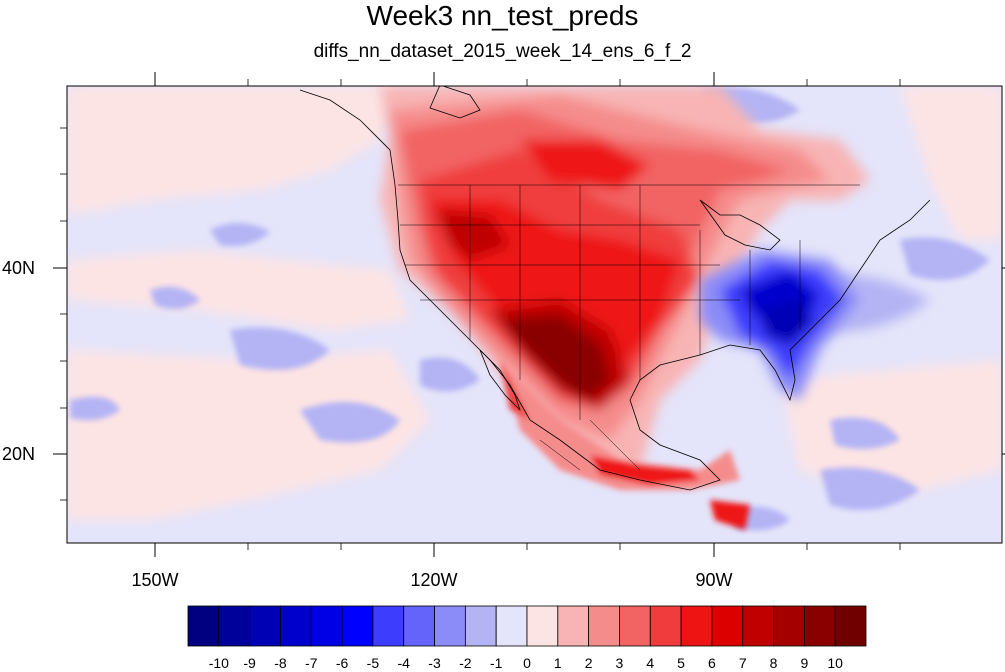 This screenshot has height=672, width=1005. Describe the element at coordinates (465, 663) in the screenshot. I see `colorbar-tick-label: -2` at that location.